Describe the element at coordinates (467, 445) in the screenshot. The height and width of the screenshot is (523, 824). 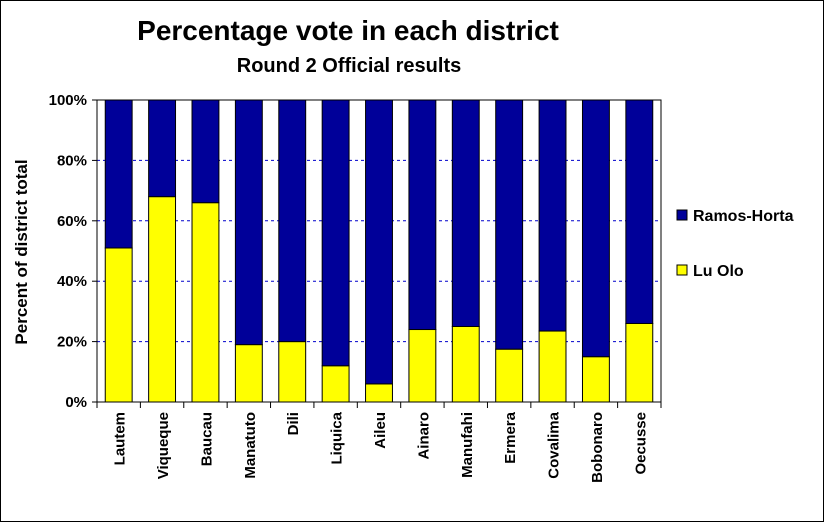
I see `x-tick-label: Manufahi` at that location.